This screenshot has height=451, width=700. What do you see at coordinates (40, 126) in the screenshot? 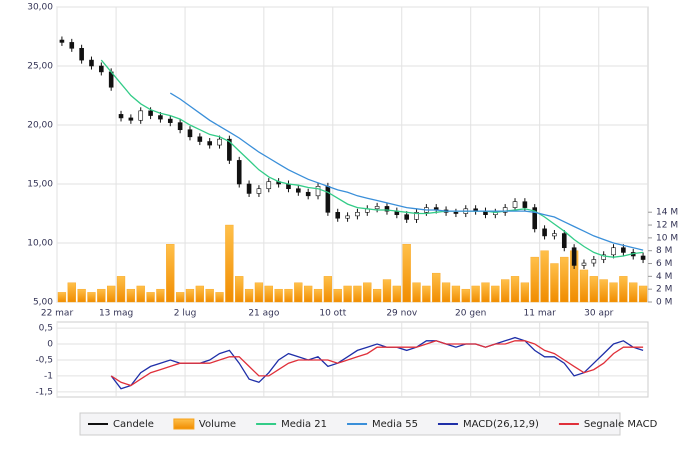
I see `y-tick-label: 20,00` at bounding box center [40, 126].